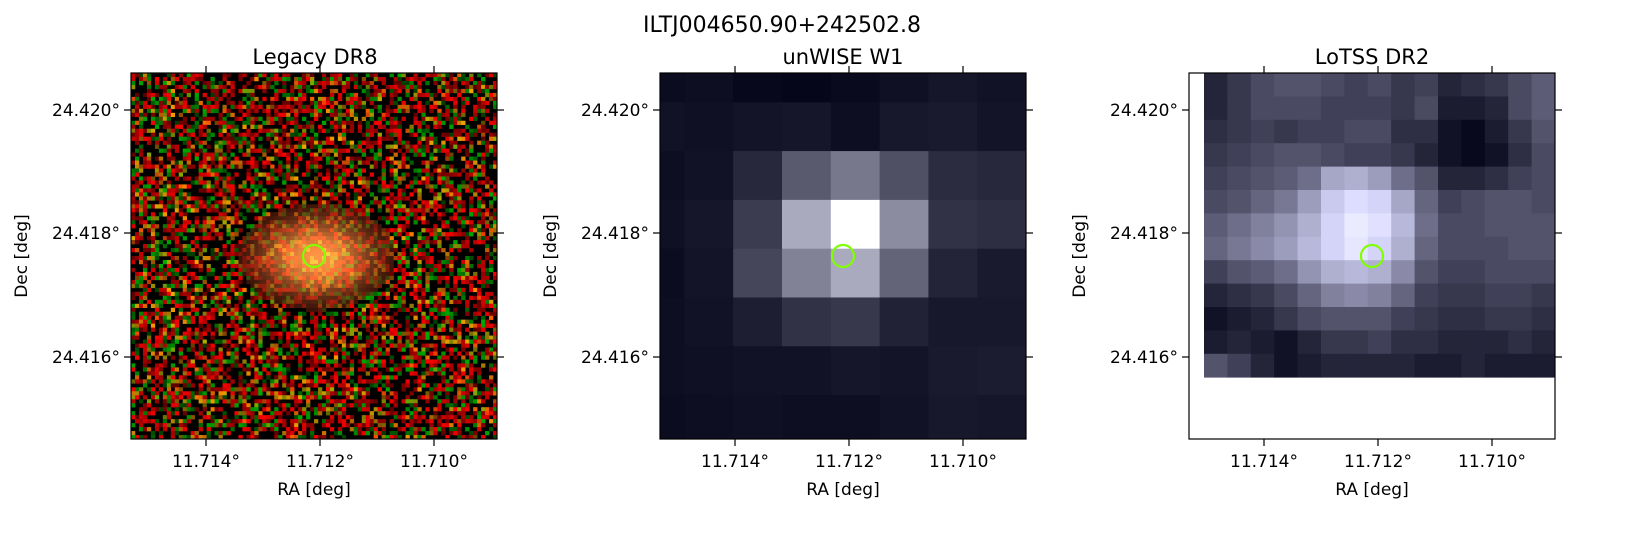  I want to click on figure-title: ILTJ004650.90+242502.8, so click(782, 25).